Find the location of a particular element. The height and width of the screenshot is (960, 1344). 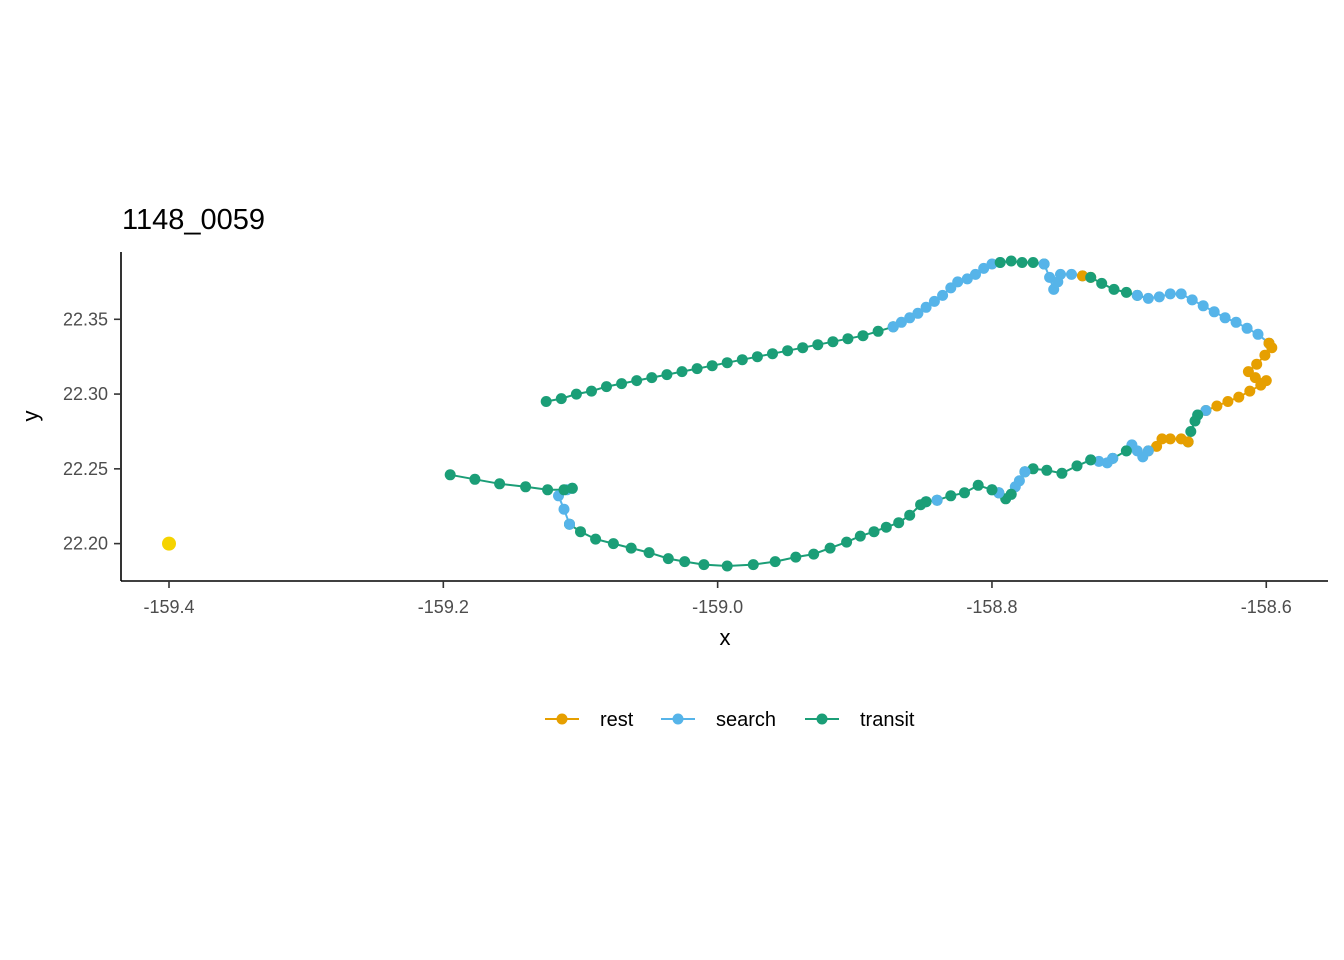

y-axis-ticks: 22.20 22.25 22.30 22.35 is located at coordinates (92, 431).